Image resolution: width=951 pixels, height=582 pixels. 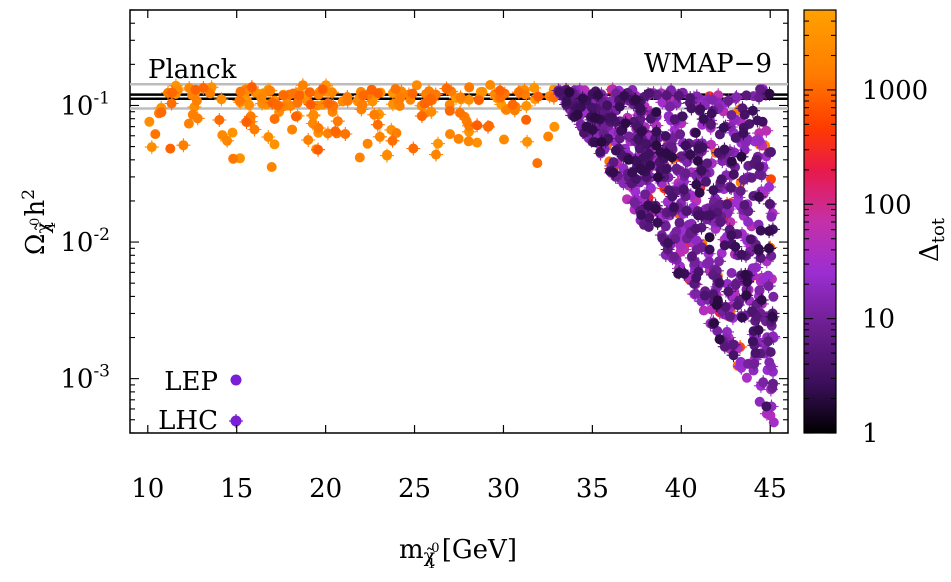 I want to click on colorbar: 1 10 100 1000 Δtot, so click(x=876, y=229).